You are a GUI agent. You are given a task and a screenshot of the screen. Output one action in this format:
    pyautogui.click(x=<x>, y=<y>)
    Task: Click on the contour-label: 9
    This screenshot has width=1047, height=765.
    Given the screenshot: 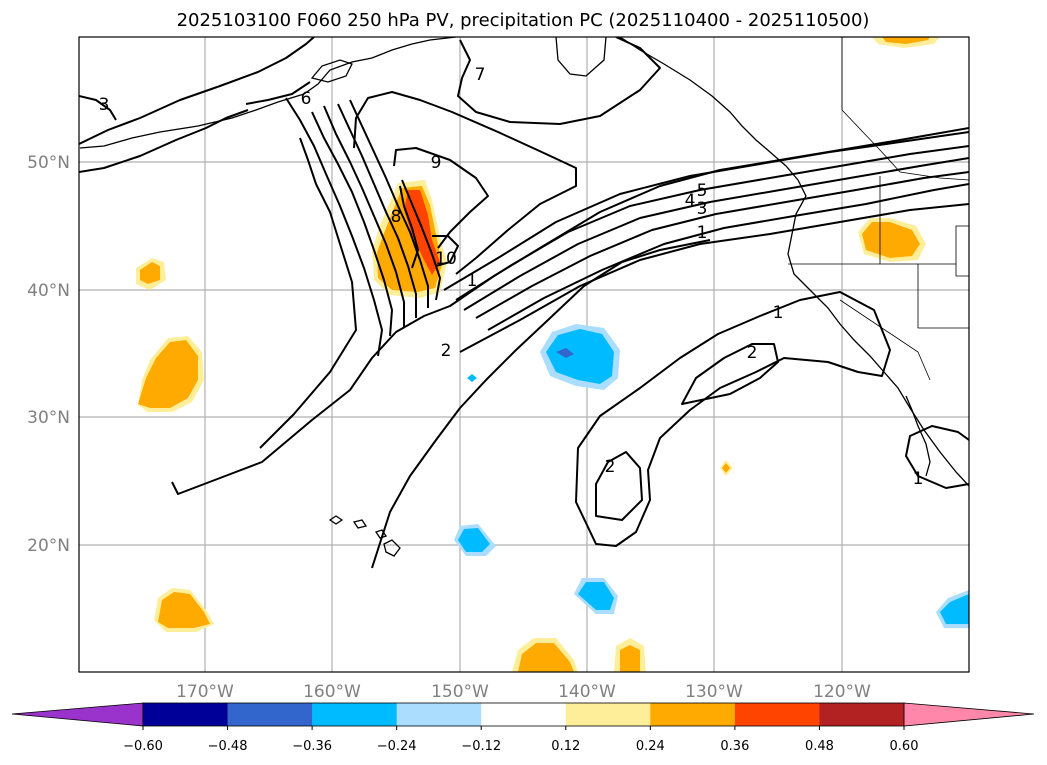 What is the action you would take?
    pyautogui.click(x=436, y=163)
    